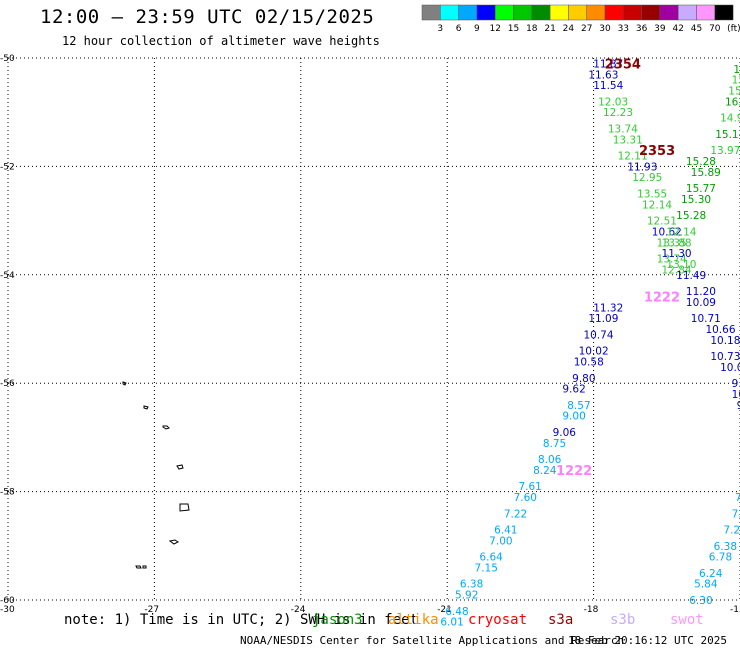 The width and height of the screenshot is (740, 650). I want to click on wave-height-label: 9.62, so click(573, 390).